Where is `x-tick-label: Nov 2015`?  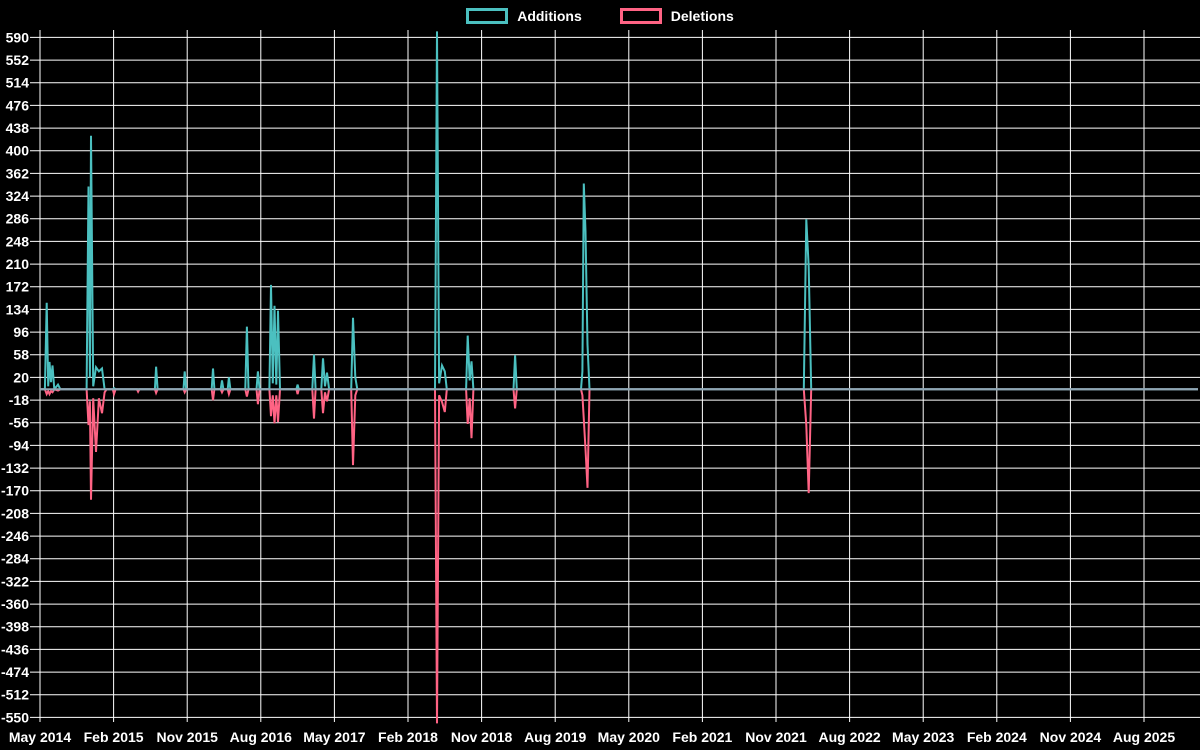 x-tick-label: Nov 2015 is located at coordinates (187, 737).